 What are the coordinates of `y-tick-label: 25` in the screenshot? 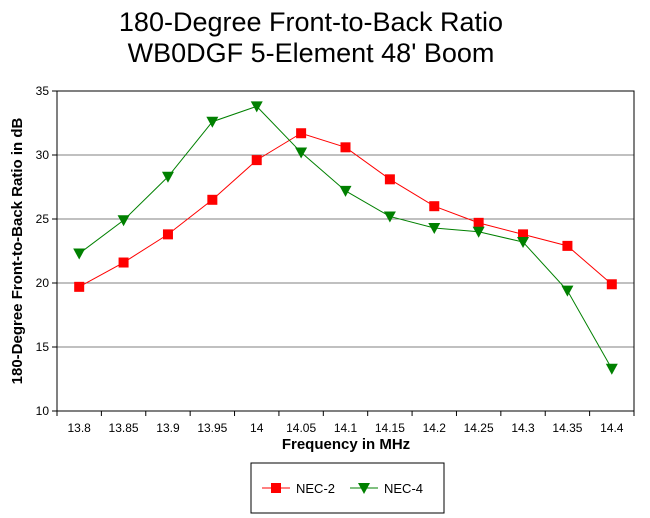 It's located at (43, 219).